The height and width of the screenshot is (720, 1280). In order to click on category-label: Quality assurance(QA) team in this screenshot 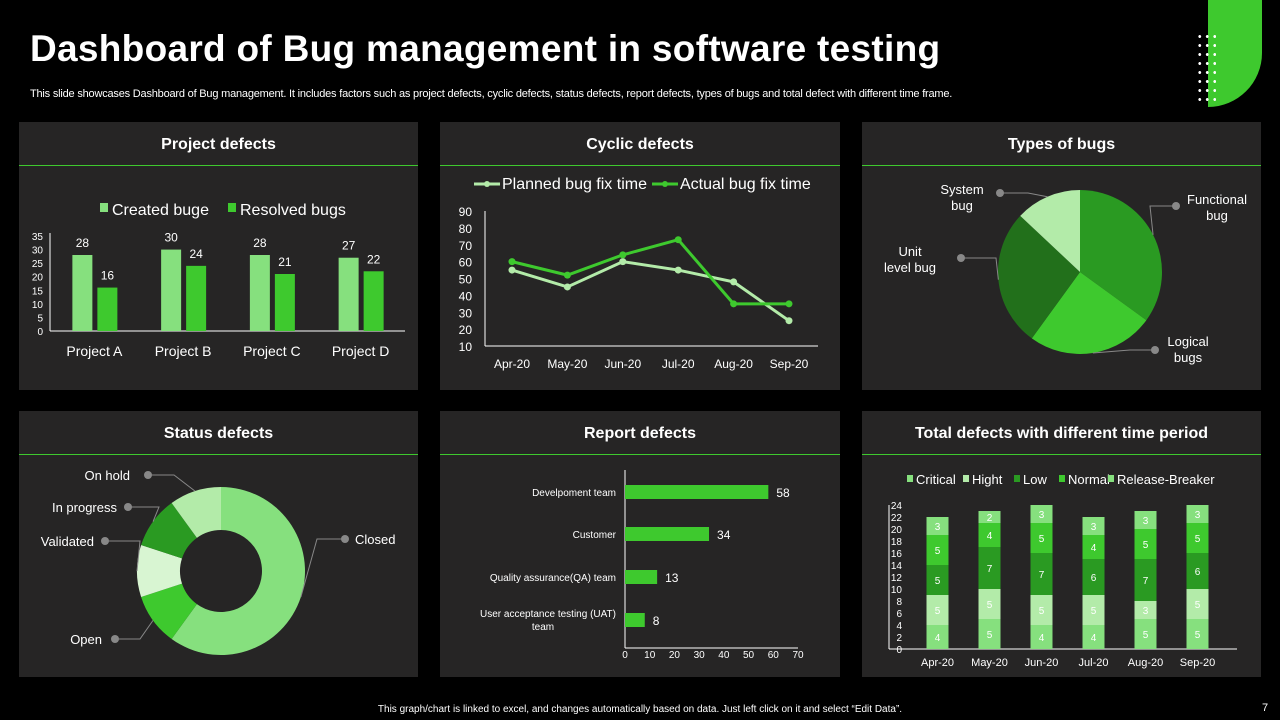, I will do `click(553, 578)`.